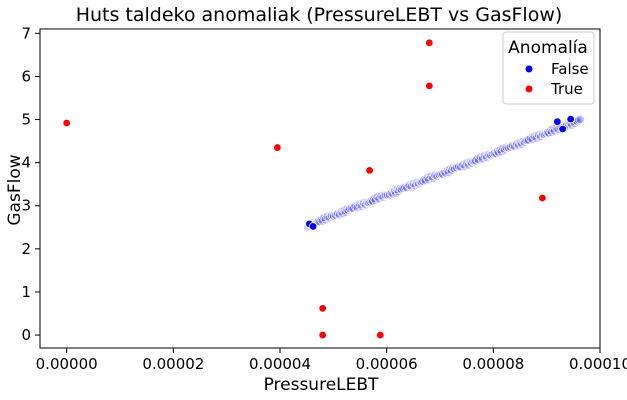 The image size is (627, 400). Describe the element at coordinates (493, 364) in the screenshot. I see `x-tick-label: 0.00008` at that location.